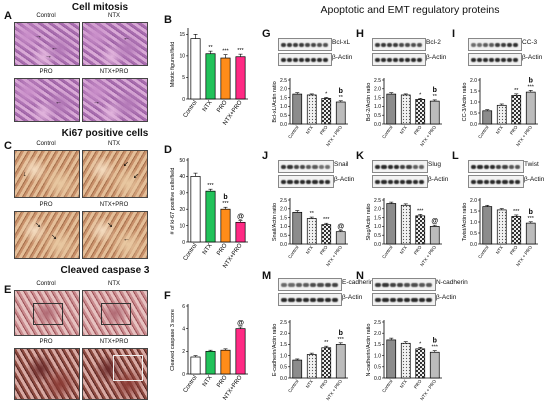 The width and height of the screenshot is (550, 403). Describe the element at coordinates (173, 340) in the screenshot. I see `y-axis-label-f: Cleaved caspase 3 score` at that location.